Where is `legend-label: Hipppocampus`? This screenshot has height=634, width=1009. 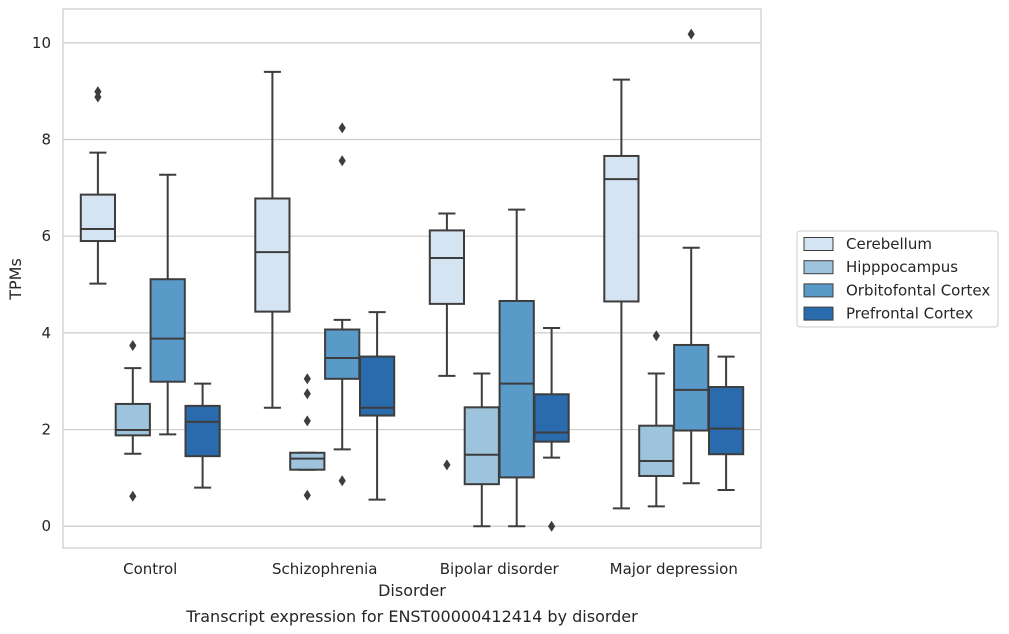 legend-label: Hipppocampus is located at coordinates (902, 267).